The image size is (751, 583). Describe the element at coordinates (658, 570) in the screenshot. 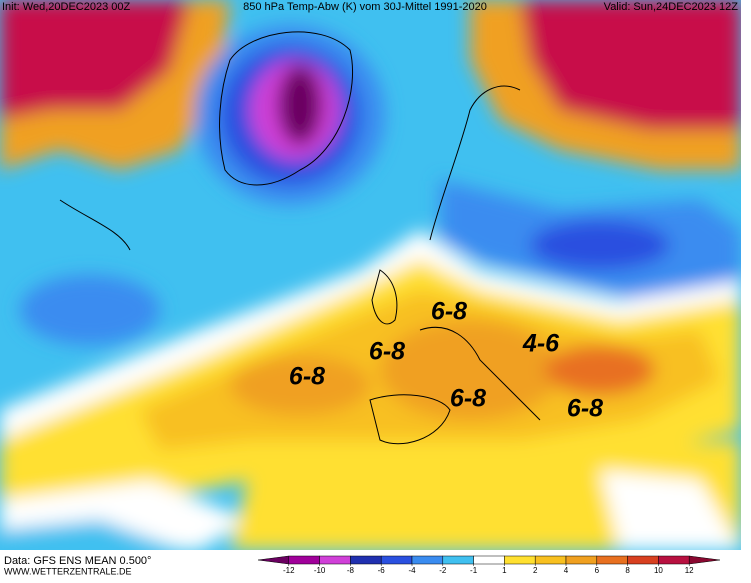

I see `colorbar-tick-label: 10` at that location.